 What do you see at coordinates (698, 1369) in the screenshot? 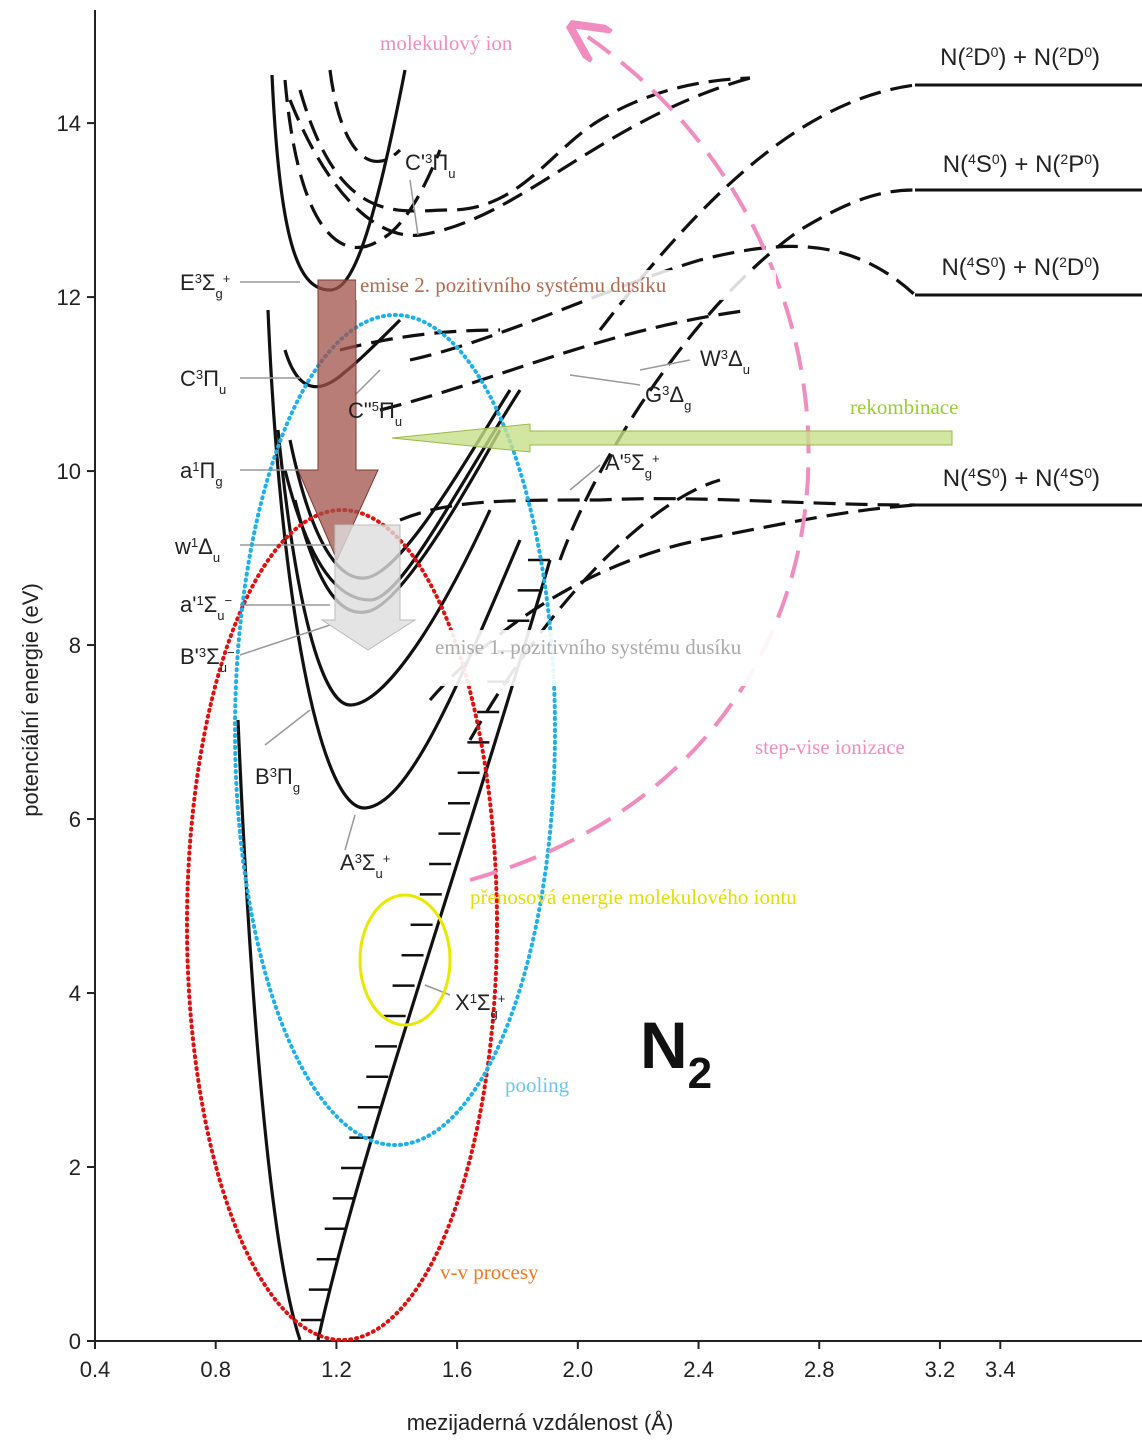
I see `x-tick-label: 2.4` at bounding box center [698, 1369].